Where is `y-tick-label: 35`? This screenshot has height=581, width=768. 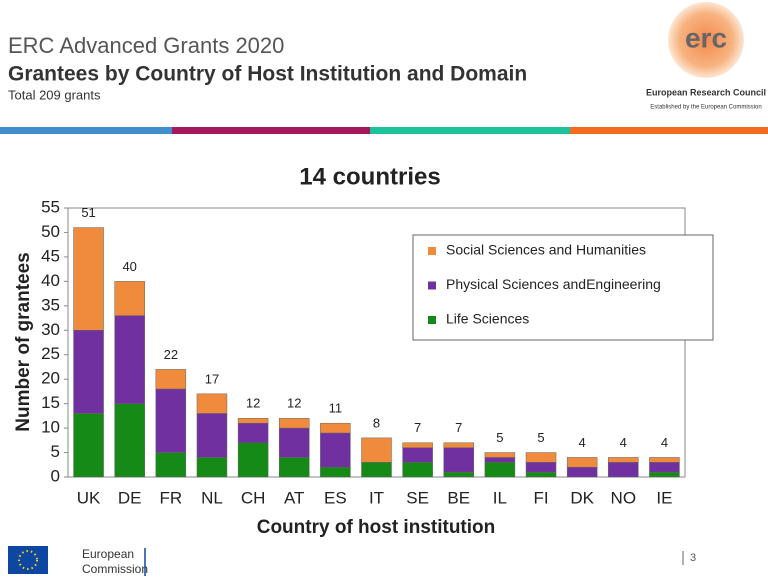 y-tick-label: 35 is located at coordinates (50, 304).